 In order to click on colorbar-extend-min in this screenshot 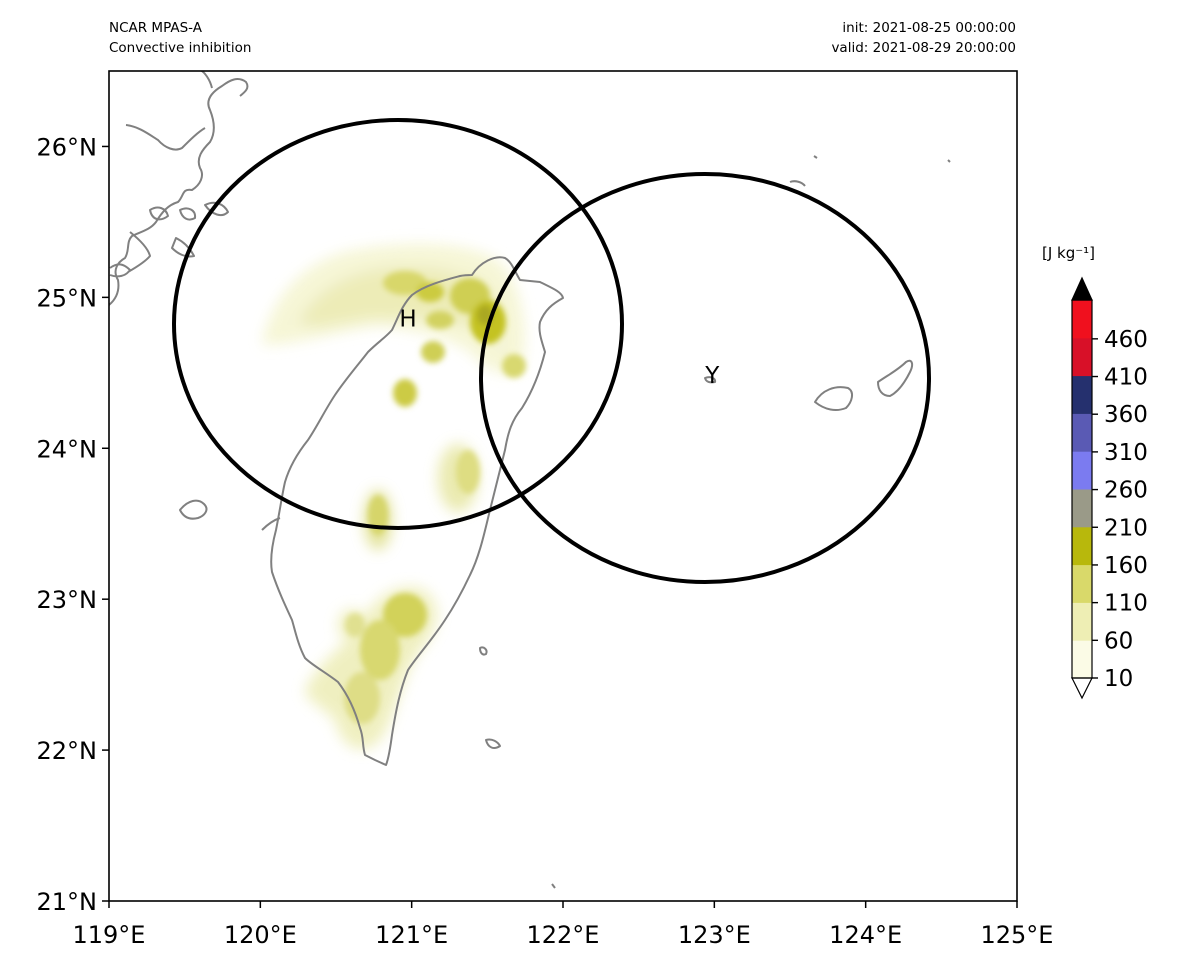, I will do `click(1082, 688)`.